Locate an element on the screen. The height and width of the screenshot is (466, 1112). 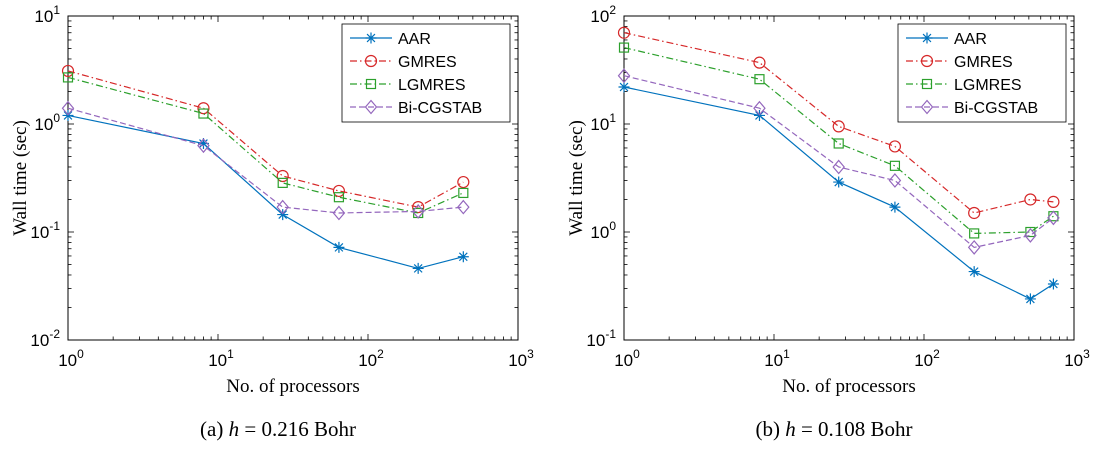
caption-a-eq: = 0.216 is located at coordinates (276, 429).